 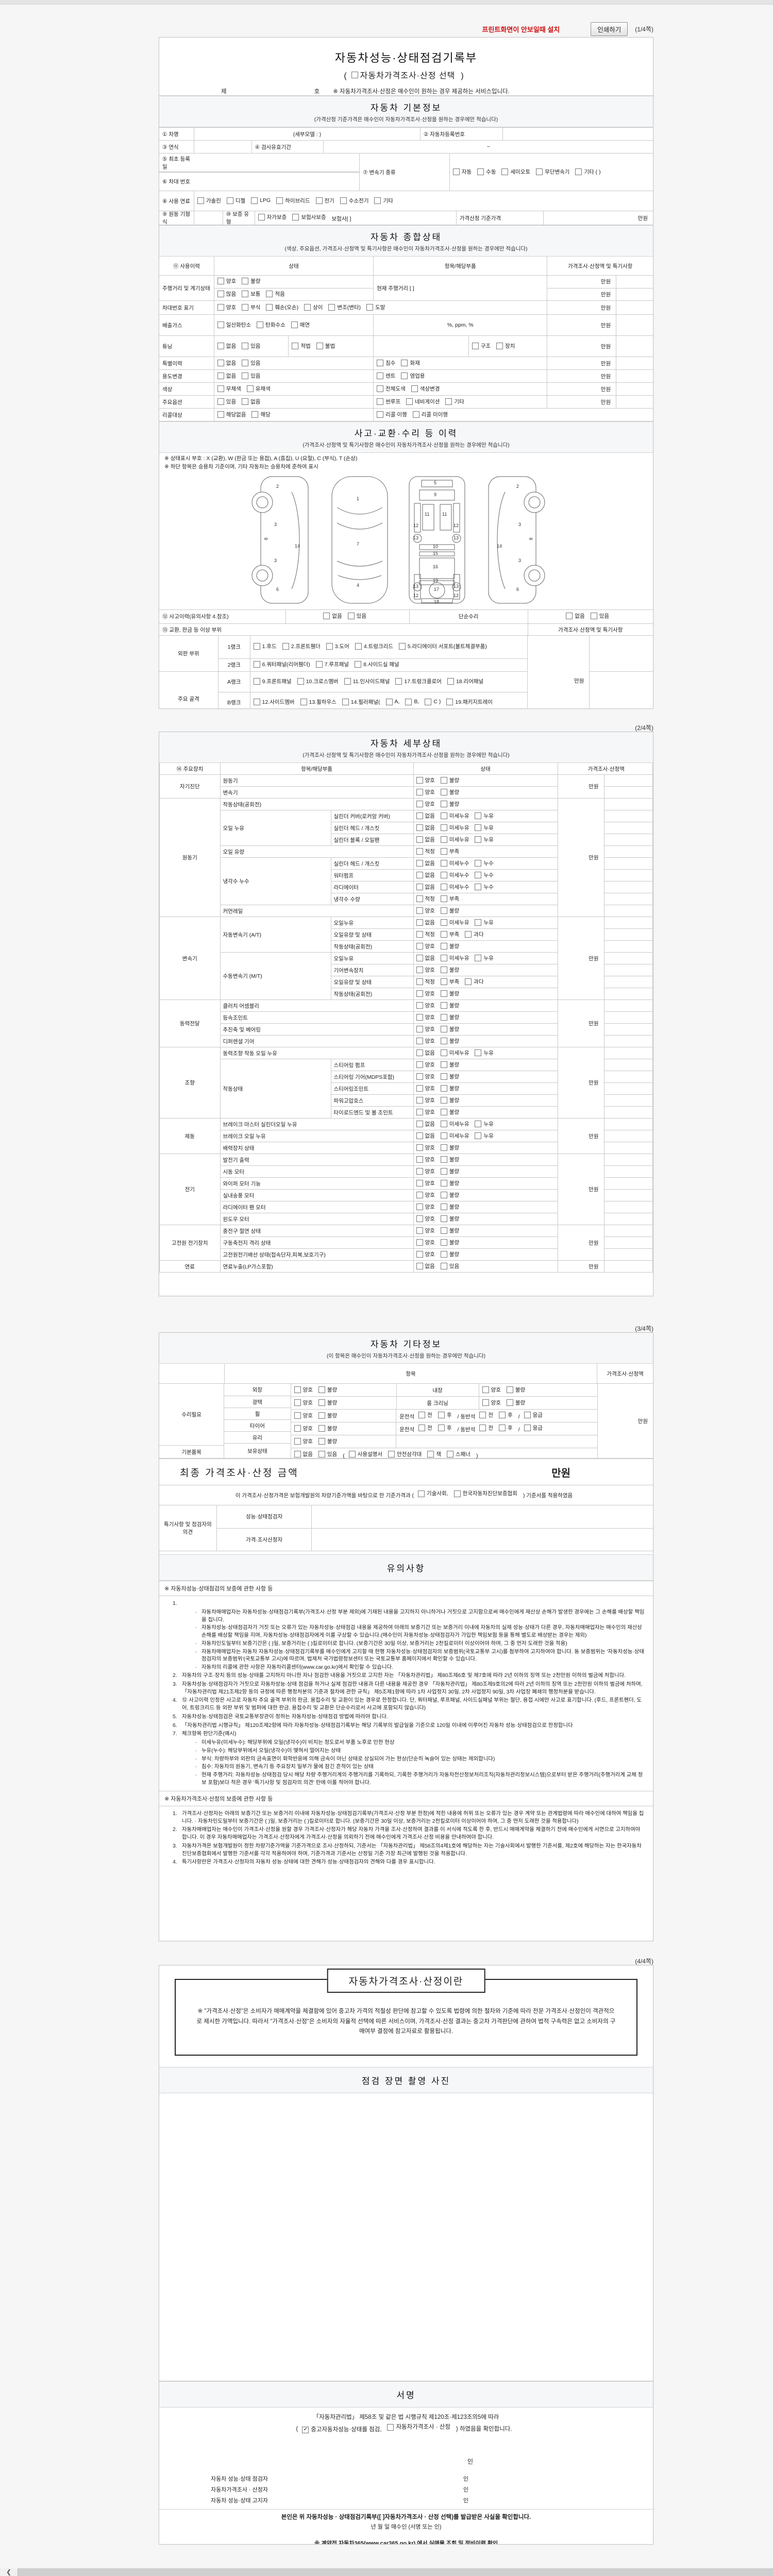 I want to click on checkbox-적법, so click(x=295, y=345).